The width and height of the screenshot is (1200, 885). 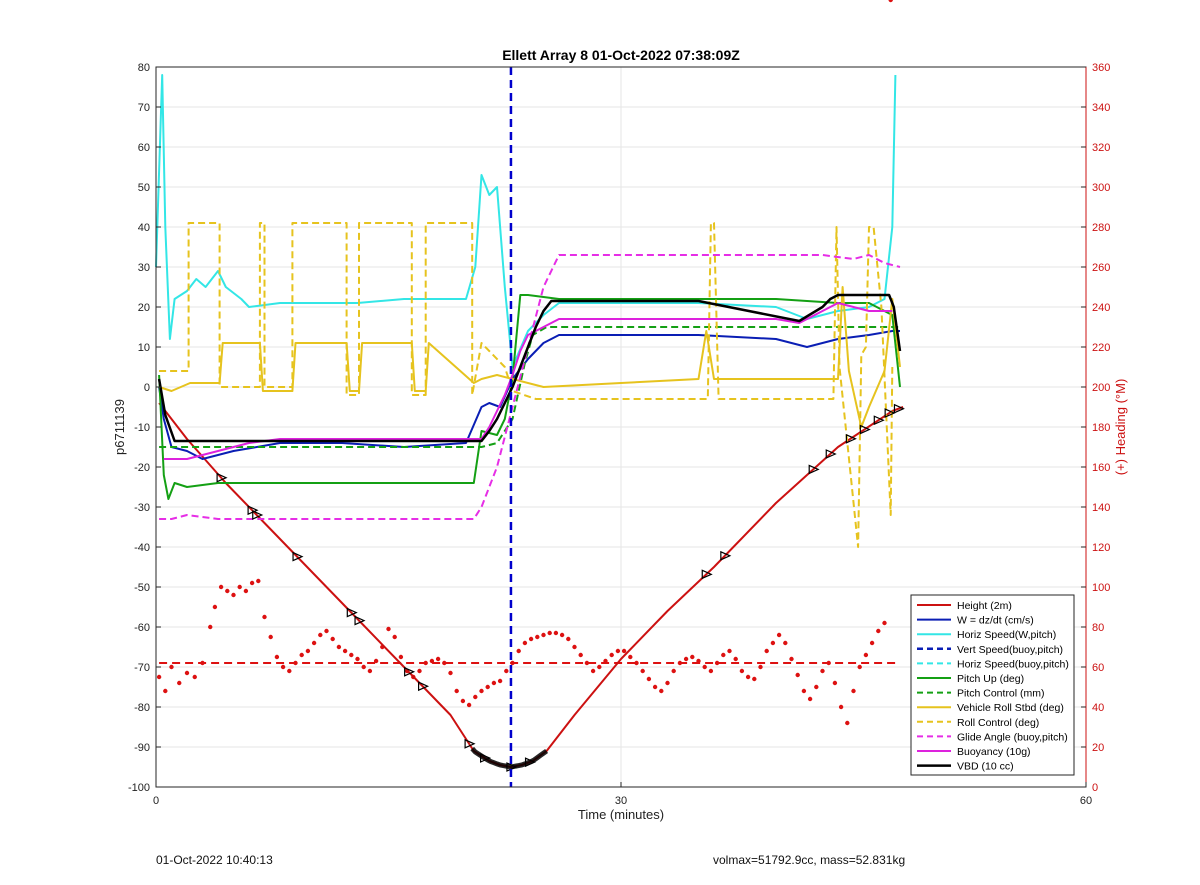 I want to click on series-w-dz-dt-cm-s, so click(x=529, y=395).